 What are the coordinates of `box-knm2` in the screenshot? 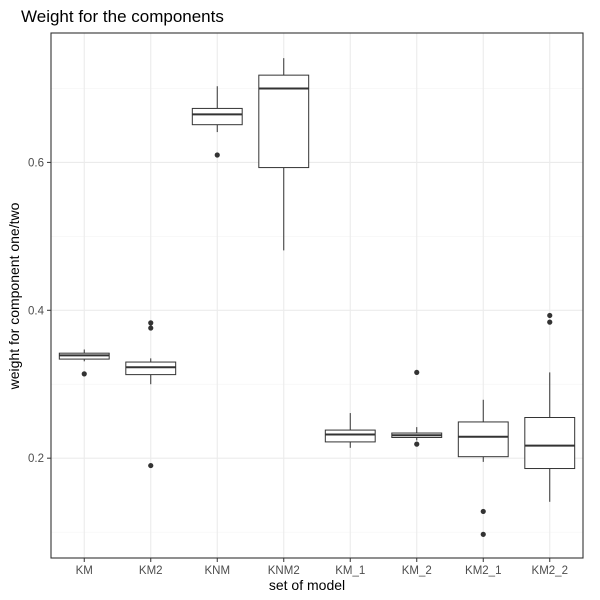 It's located at (284, 154).